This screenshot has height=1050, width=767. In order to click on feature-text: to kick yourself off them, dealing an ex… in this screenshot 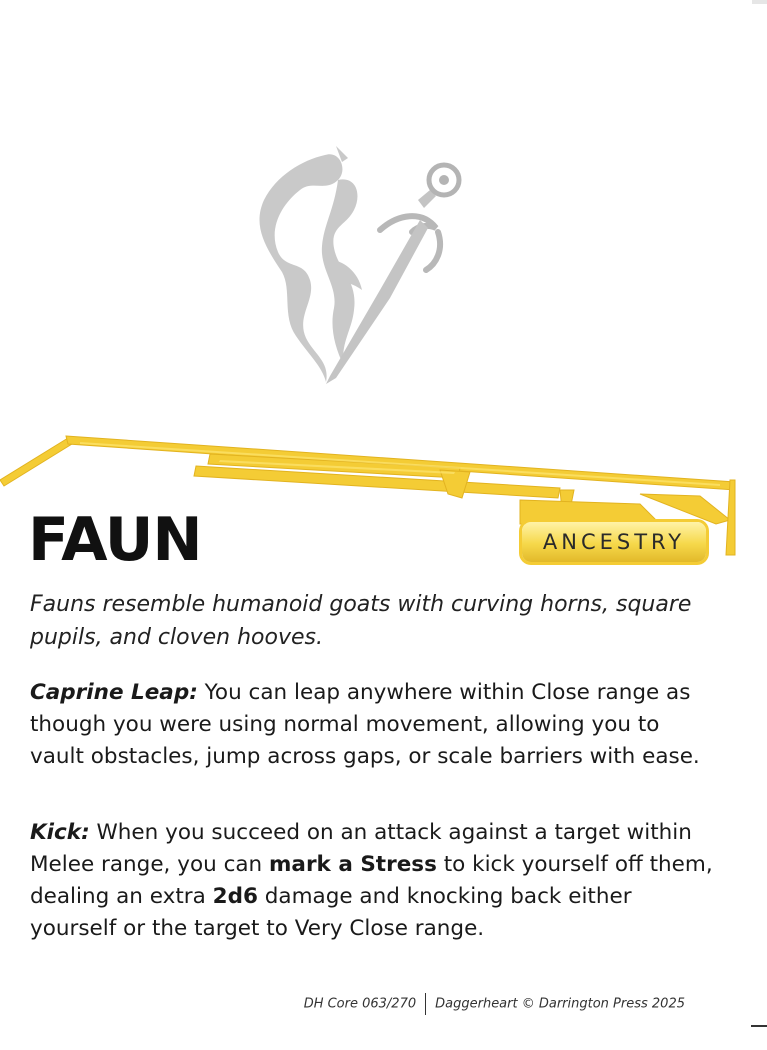, I will do `click(371, 880)`.